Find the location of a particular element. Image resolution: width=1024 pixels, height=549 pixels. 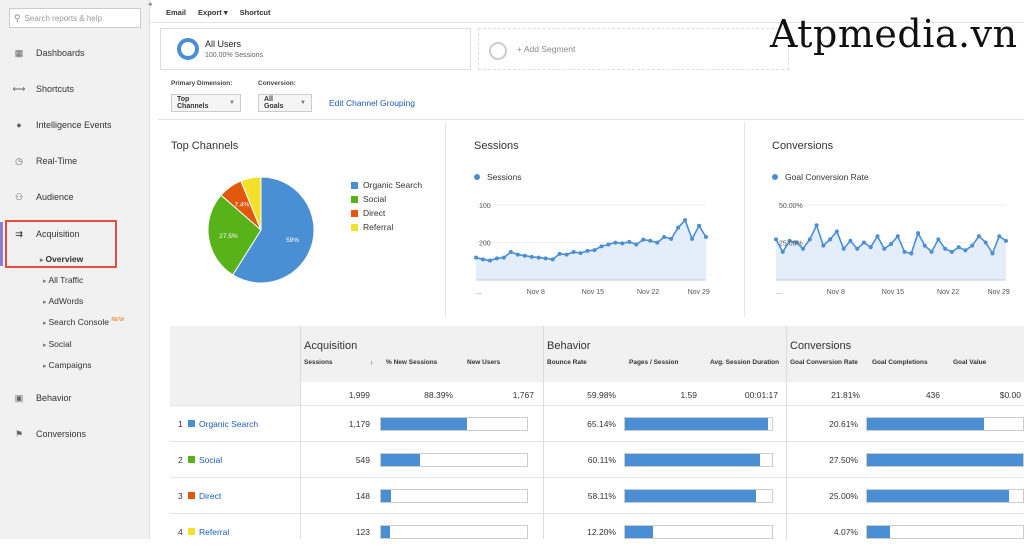

primary-dimension-select: Top Channels ▼ is located at coordinates (206, 103).